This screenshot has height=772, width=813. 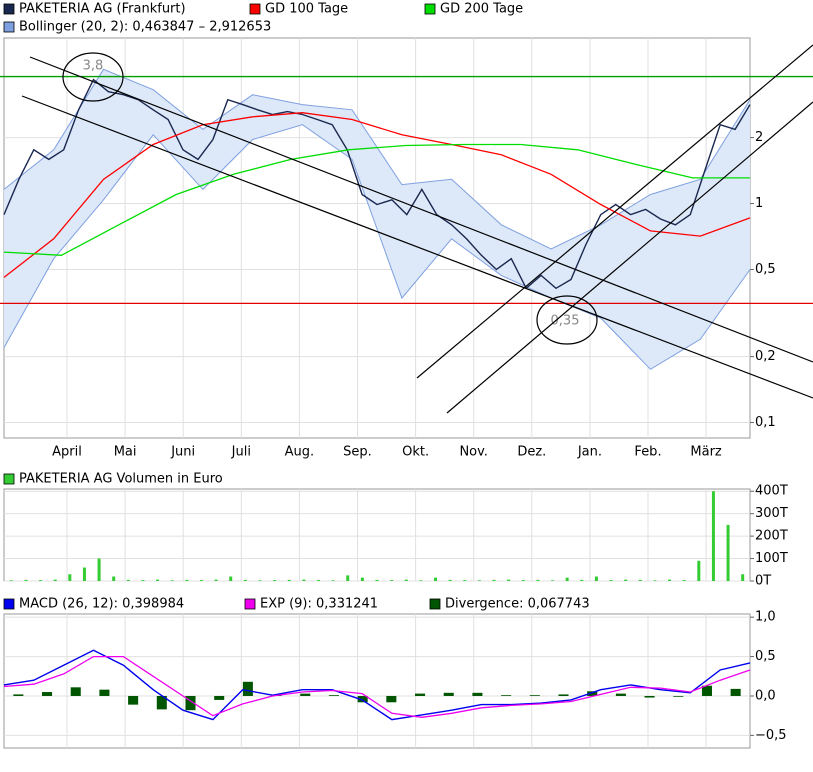 What do you see at coordinates (589, 452) in the screenshot?
I see `x-tick-label: Jan.` at bounding box center [589, 452].